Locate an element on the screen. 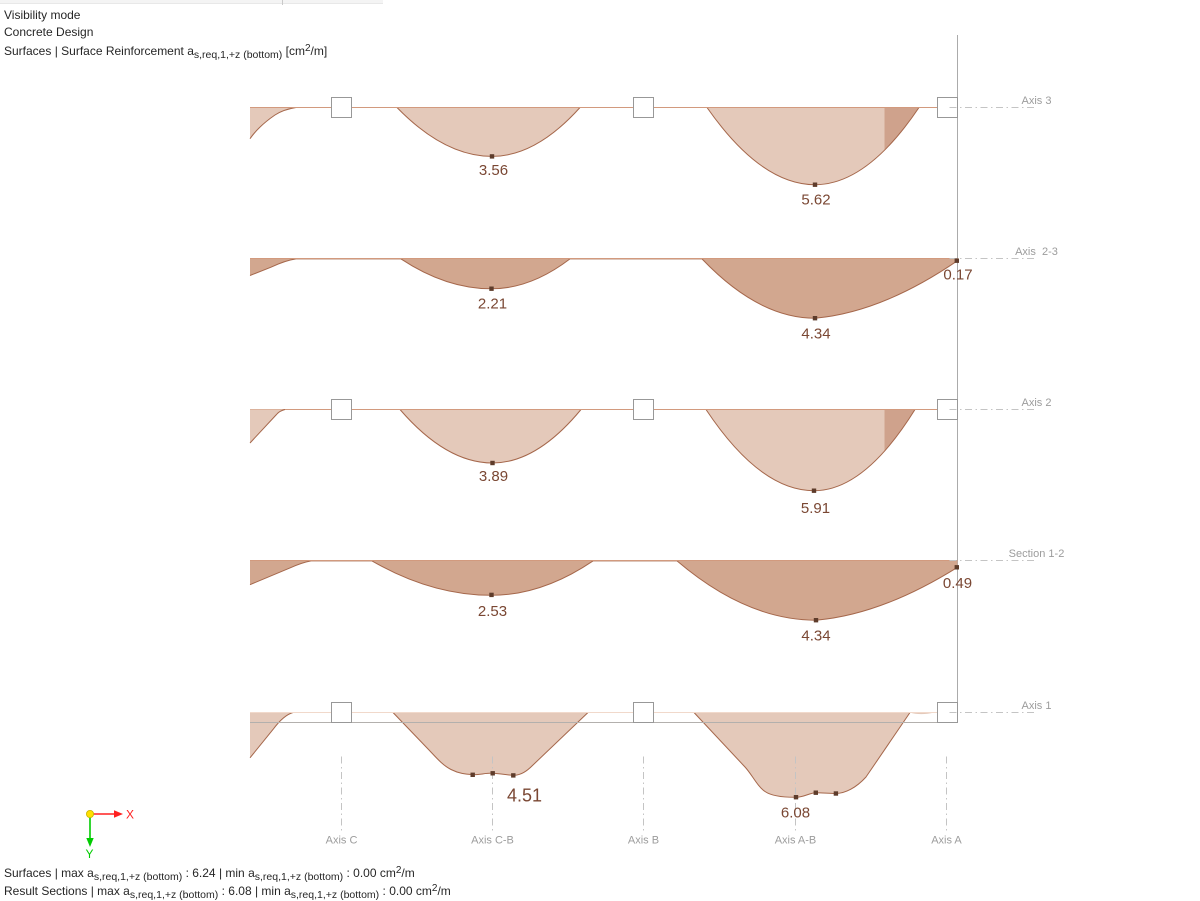  svg-text: 0.17 is located at coordinates (957, 275).